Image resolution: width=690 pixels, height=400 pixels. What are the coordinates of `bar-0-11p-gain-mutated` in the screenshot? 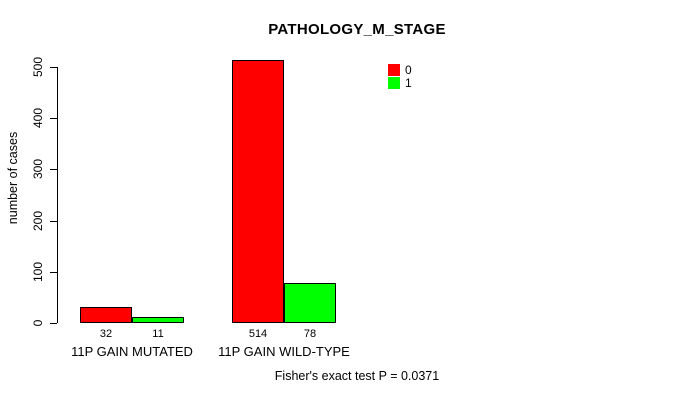 It's located at (106, 315).